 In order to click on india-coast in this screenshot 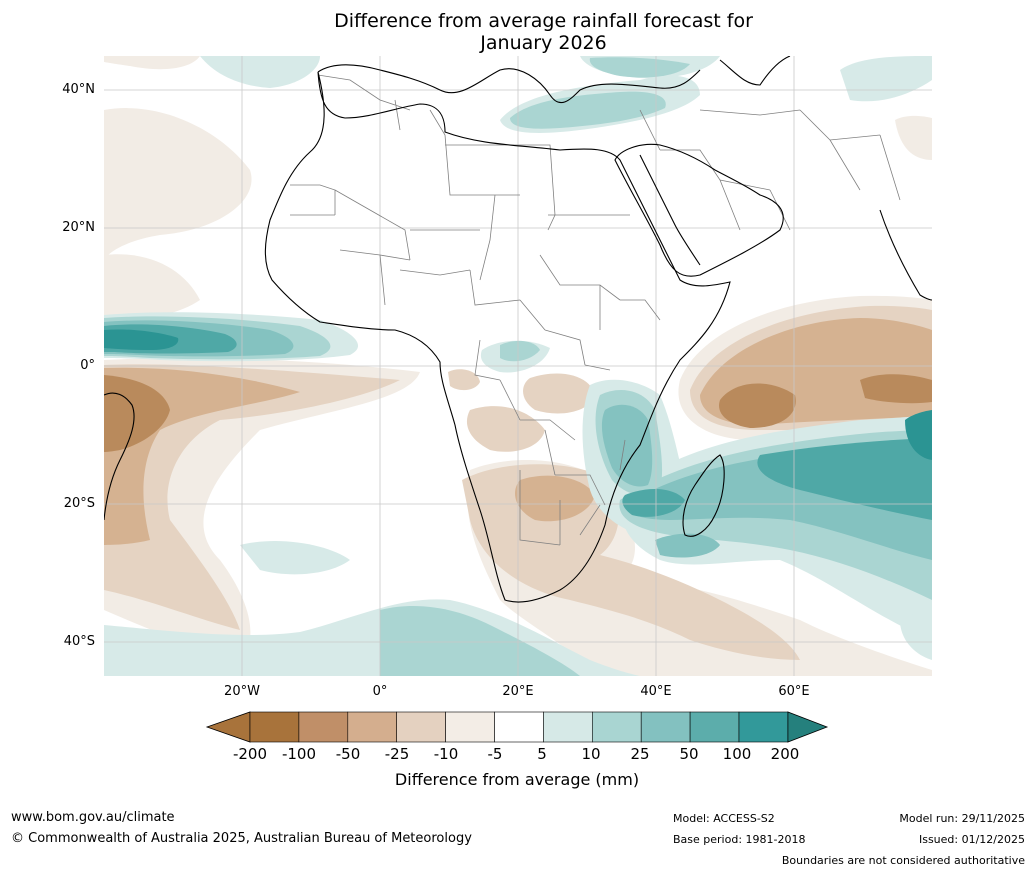, I will do `click(905, 255)`.